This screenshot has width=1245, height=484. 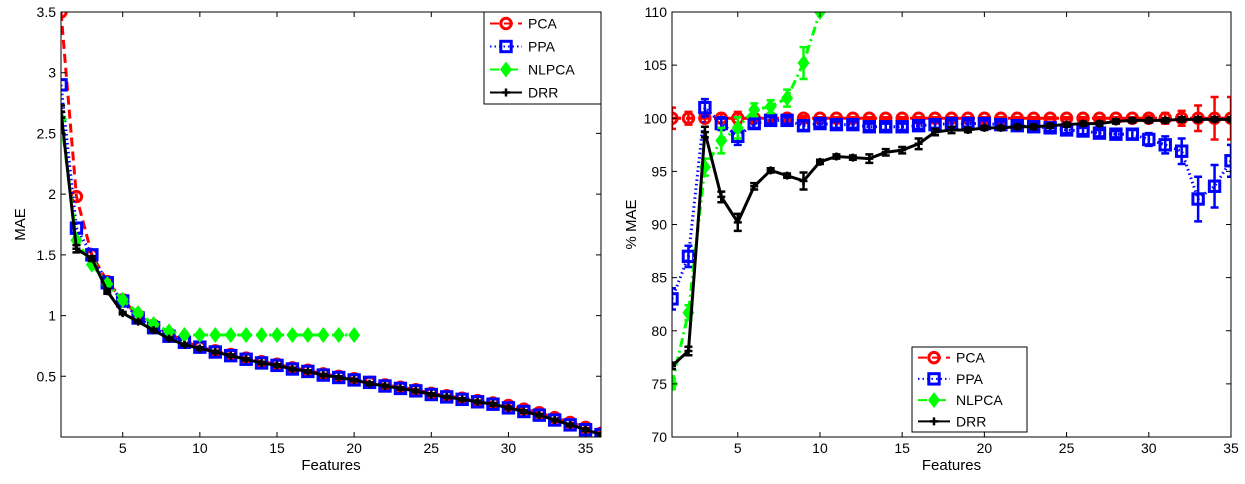 I want to click on y-axis-label: MAE, so click(x=20, y=224).